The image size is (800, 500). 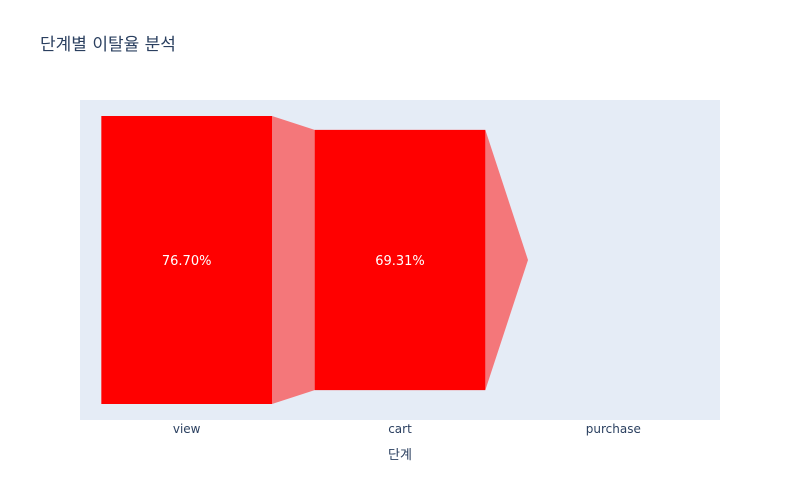 What do you see at coordinates (400, 455) in the screenshot?
I see `x-axis-title: 단계` at bounding box center [400, 455].